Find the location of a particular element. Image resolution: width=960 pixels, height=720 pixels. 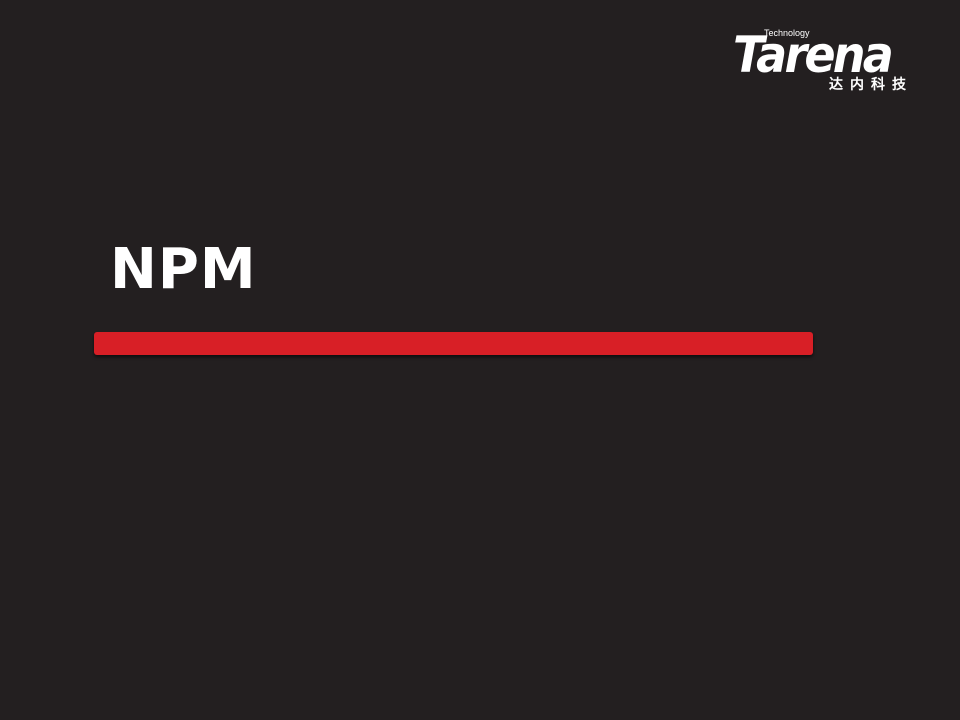

title-underline-bar is located at coordinates (453, 343).